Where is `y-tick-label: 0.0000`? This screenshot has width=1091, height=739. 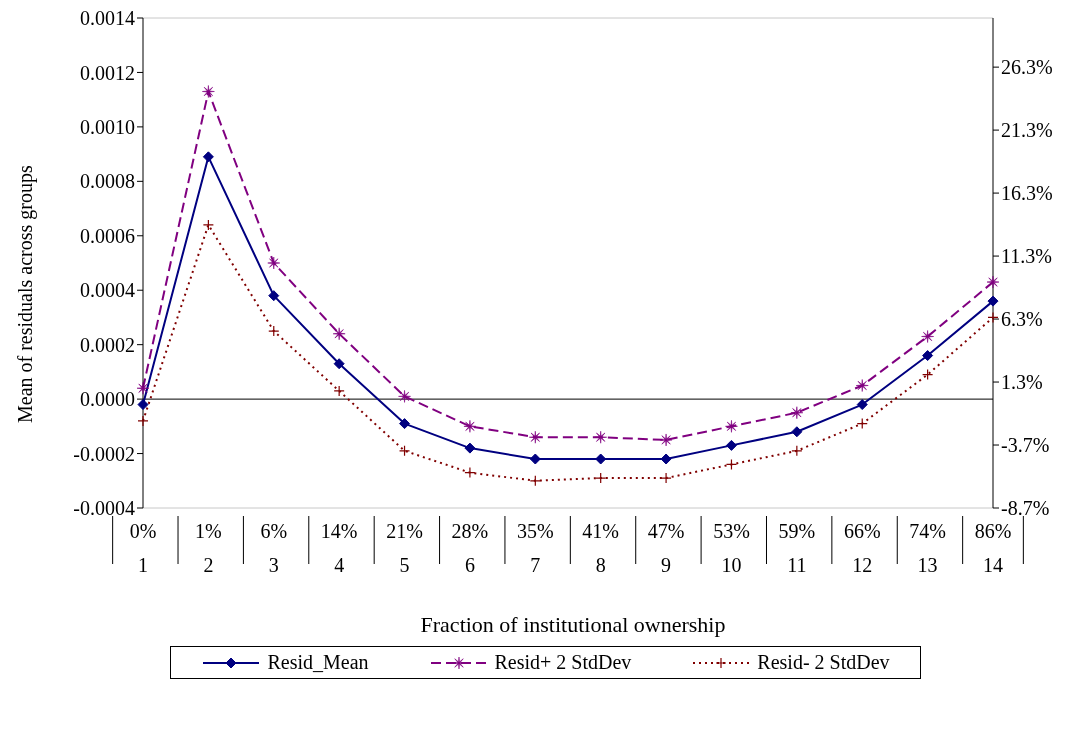
y-tick-label: 0.0000 is located at coordinates (107, 399).